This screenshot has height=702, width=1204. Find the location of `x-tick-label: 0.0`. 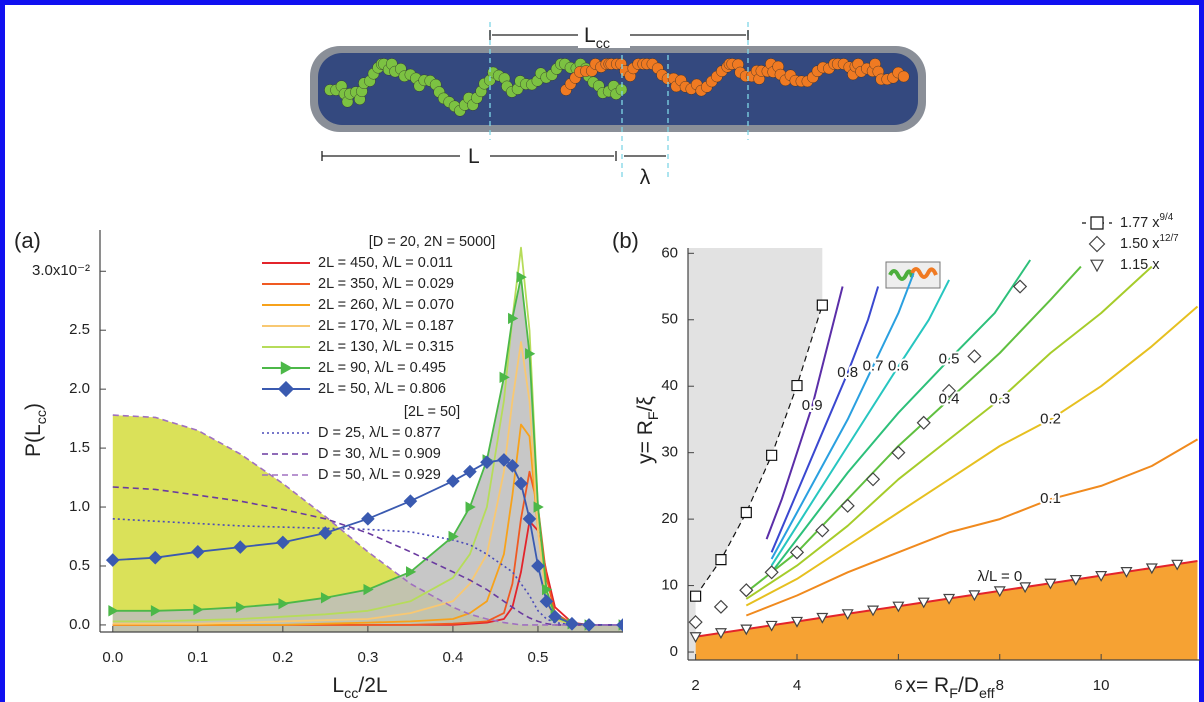

x-tick-label: 0.0 is located at coordinates (112, 657).